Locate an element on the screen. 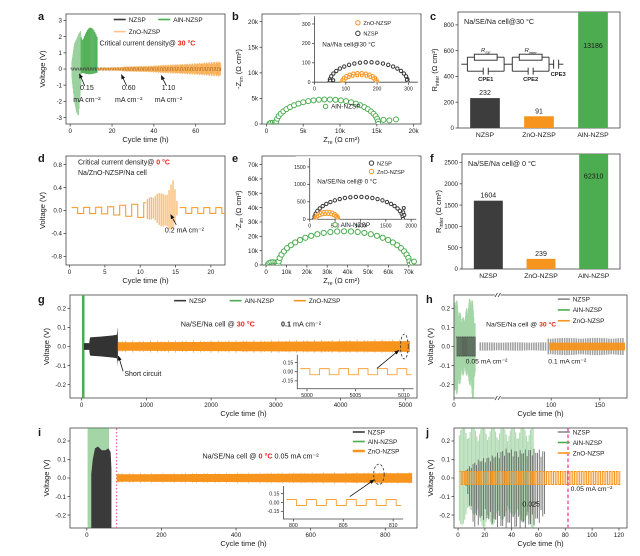 The width and height of the screenshot is (640, 556). y-tick-label: 500 is located at coordinates (453, 248).